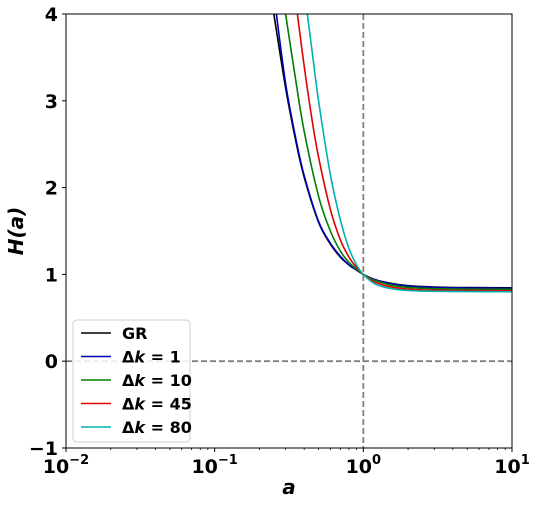 Image resolution: width=536 pixels, height=505 pixels. What do you see at coordinates (289, 487) in the screenshot?
I see `x-axis-label: a` at bounding box center [289, 487].